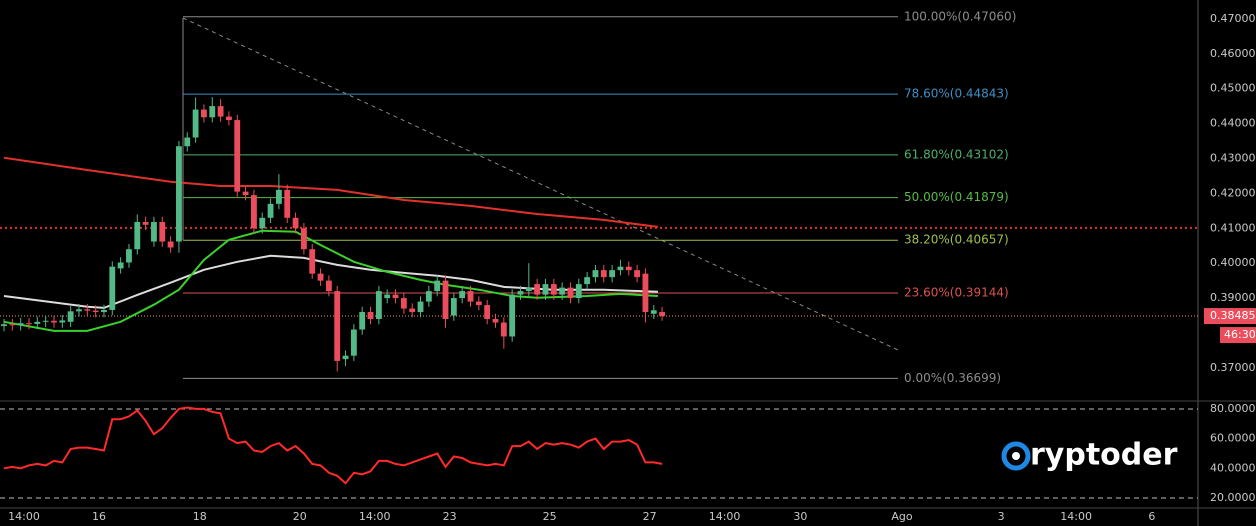  What do you see at coordinates (333, 445) in the screenshot?
I see `rsi-line` at bounding box center [333, 445].